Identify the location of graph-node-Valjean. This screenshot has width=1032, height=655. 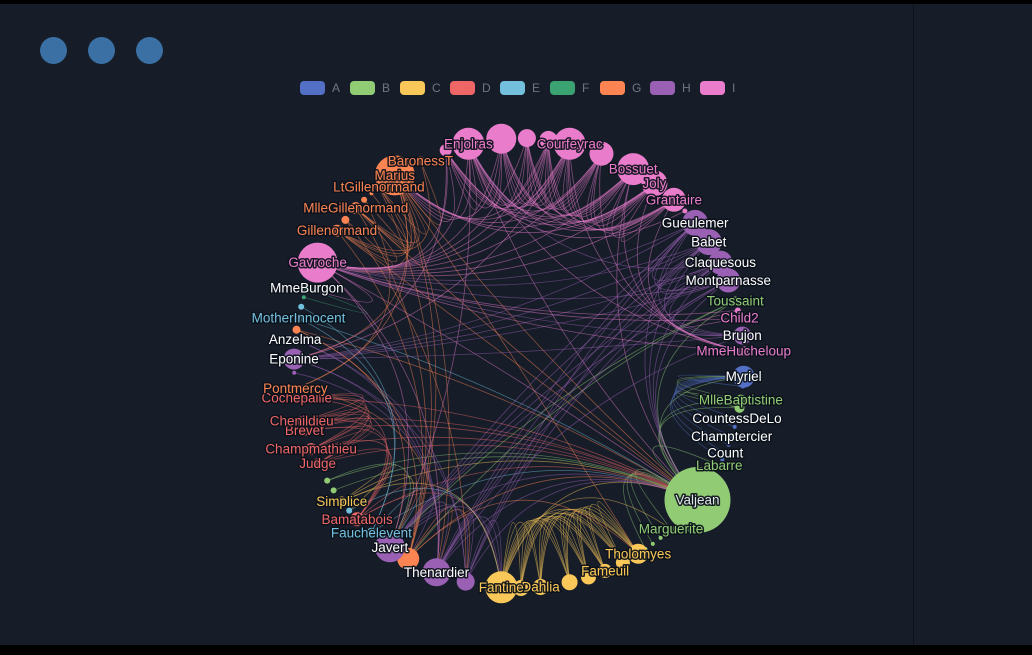
(697, 500).